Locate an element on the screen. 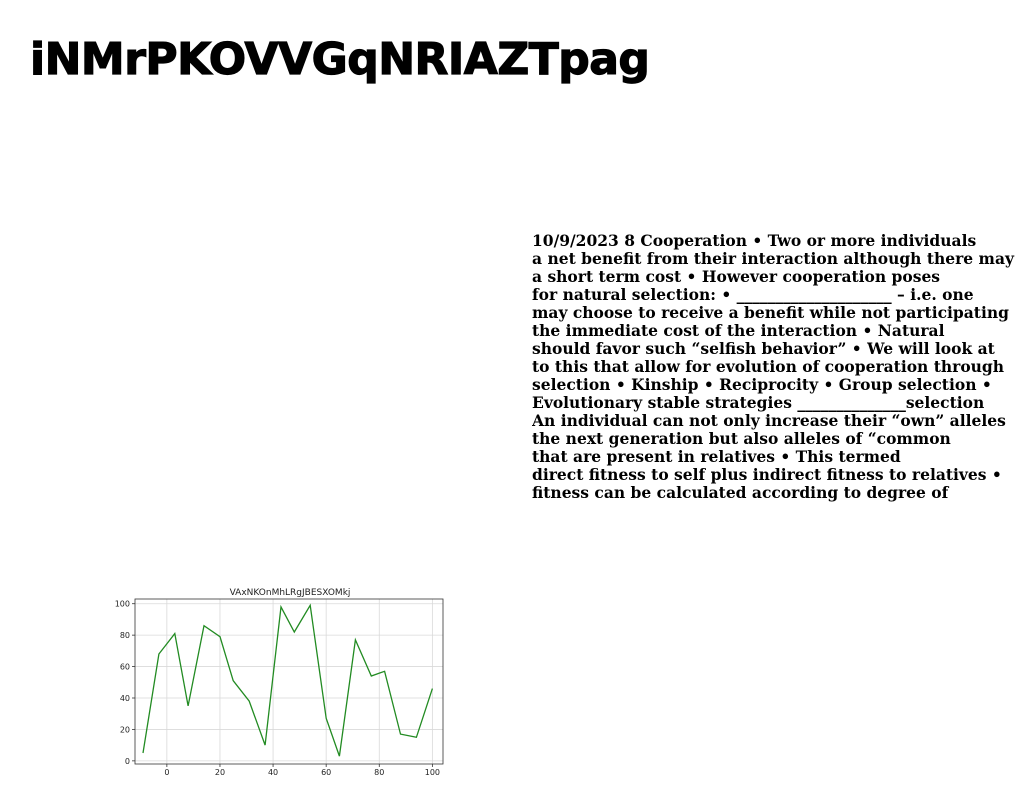 This screenshot has width=1024, height=788. x-tick-label: 40 is located at coordinates (273, 772).